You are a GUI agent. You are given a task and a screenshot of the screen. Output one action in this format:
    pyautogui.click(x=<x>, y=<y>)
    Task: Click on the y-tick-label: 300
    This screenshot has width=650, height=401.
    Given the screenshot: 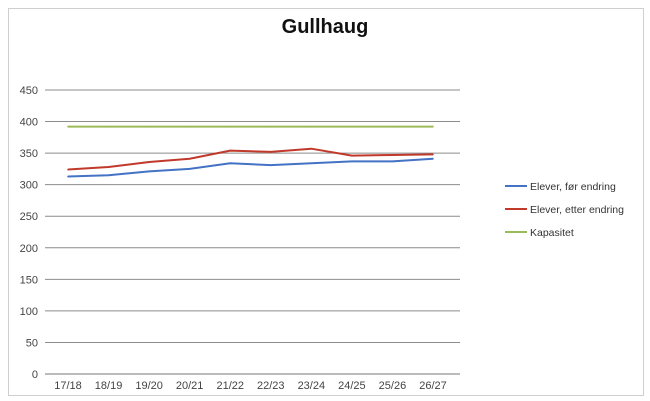 What is the action you would take?
    pyautogui.click(x=29, y=186)
    